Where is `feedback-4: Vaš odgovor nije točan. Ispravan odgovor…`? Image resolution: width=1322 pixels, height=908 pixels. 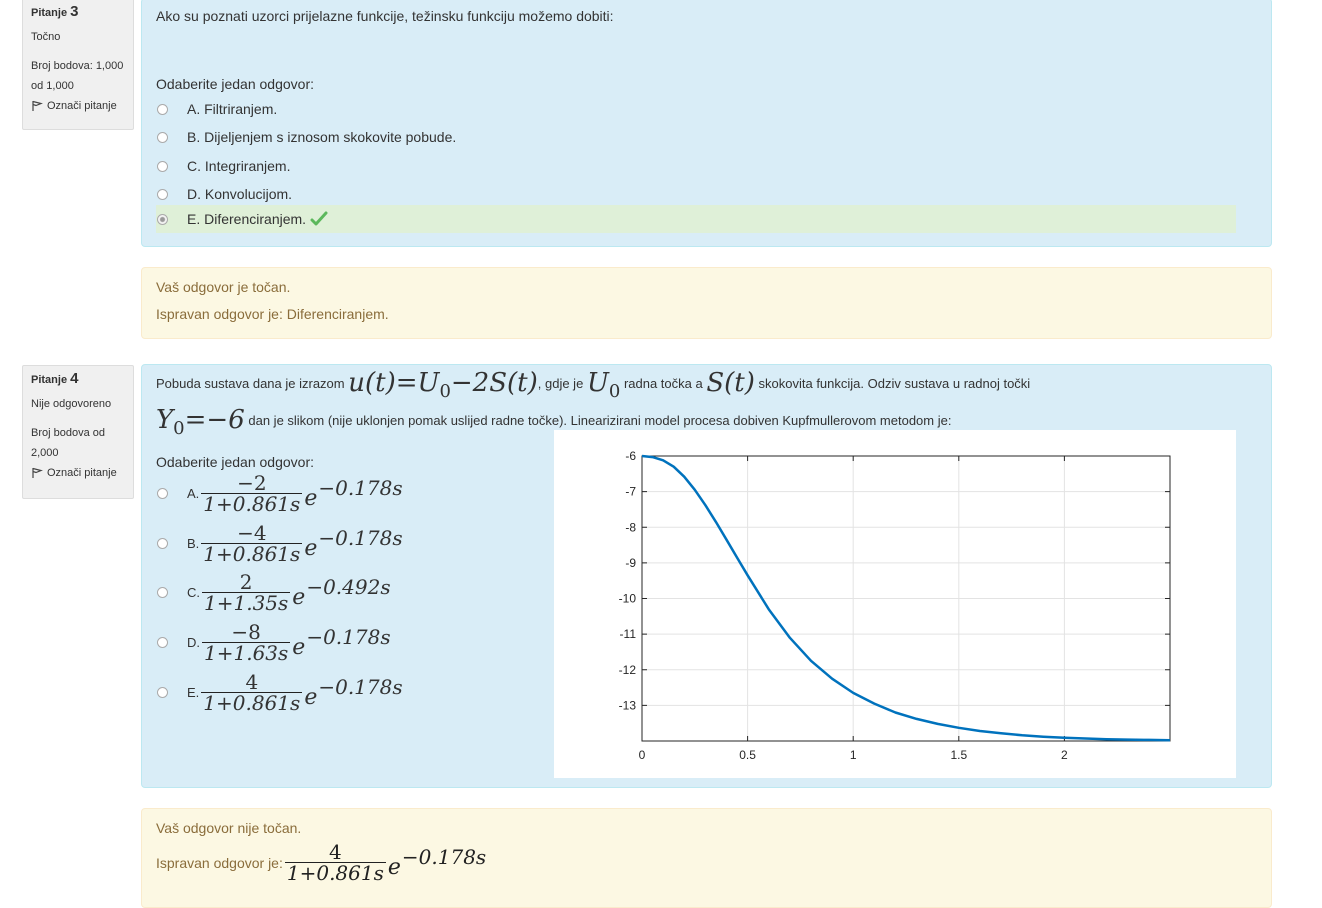
feedback-4: Vaš odgovor nije točan. Ispravan odgovor… is located at coordinates (706, 858).